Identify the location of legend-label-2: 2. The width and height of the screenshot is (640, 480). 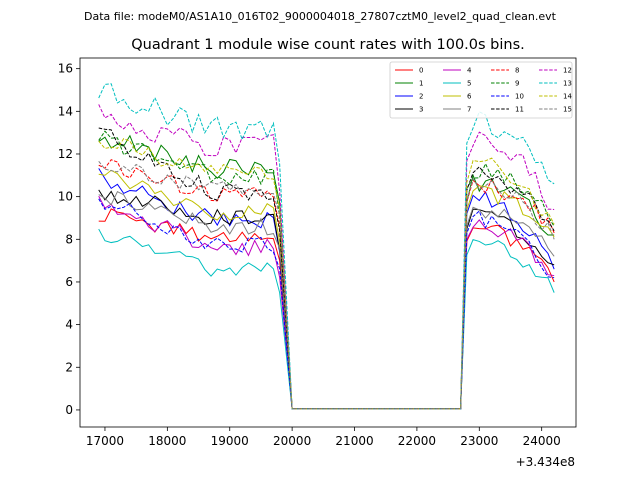
(421, 97).